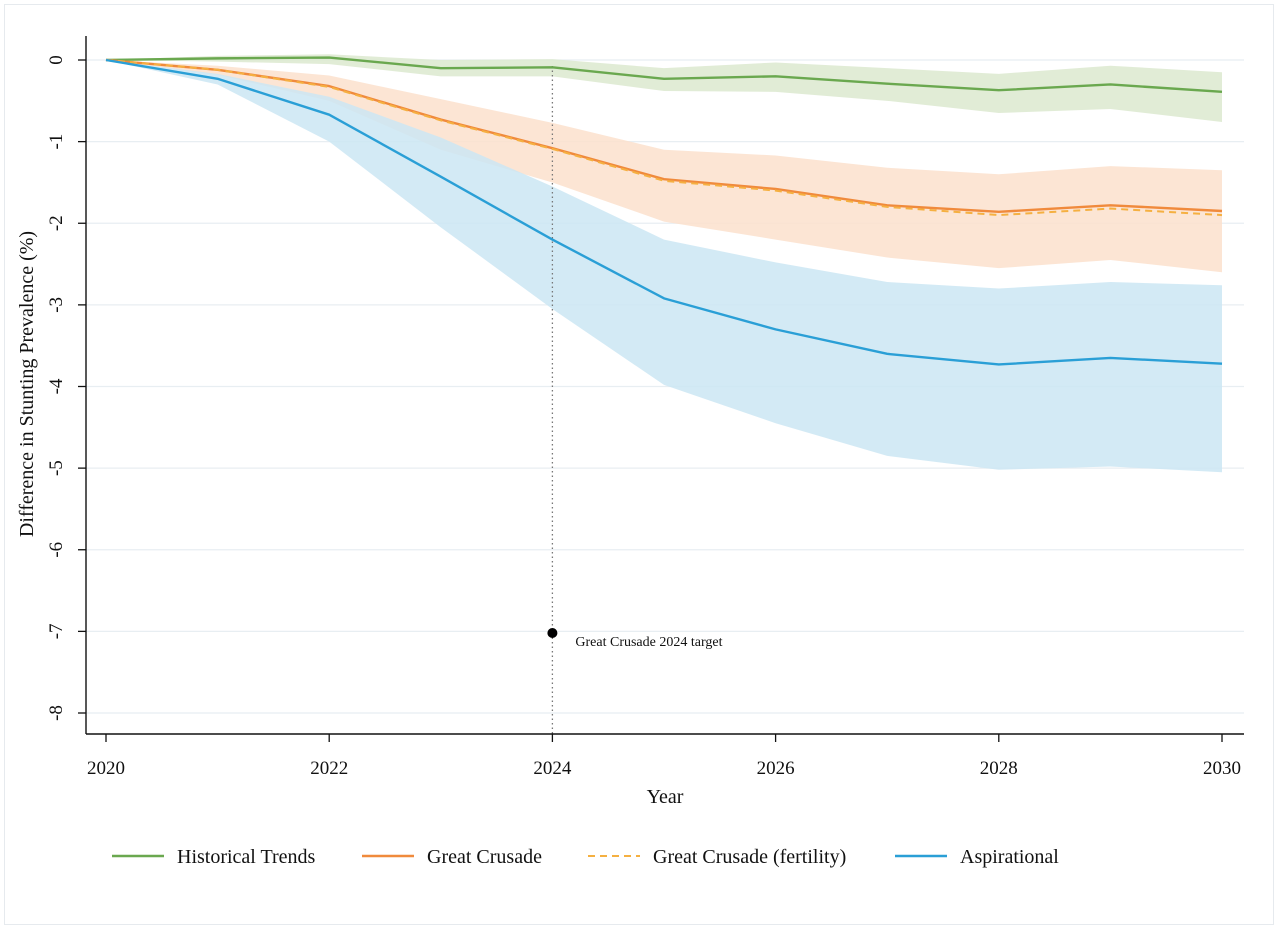 The image size is (1280, 931). I want to click on confidence-band, so click(664, 88).